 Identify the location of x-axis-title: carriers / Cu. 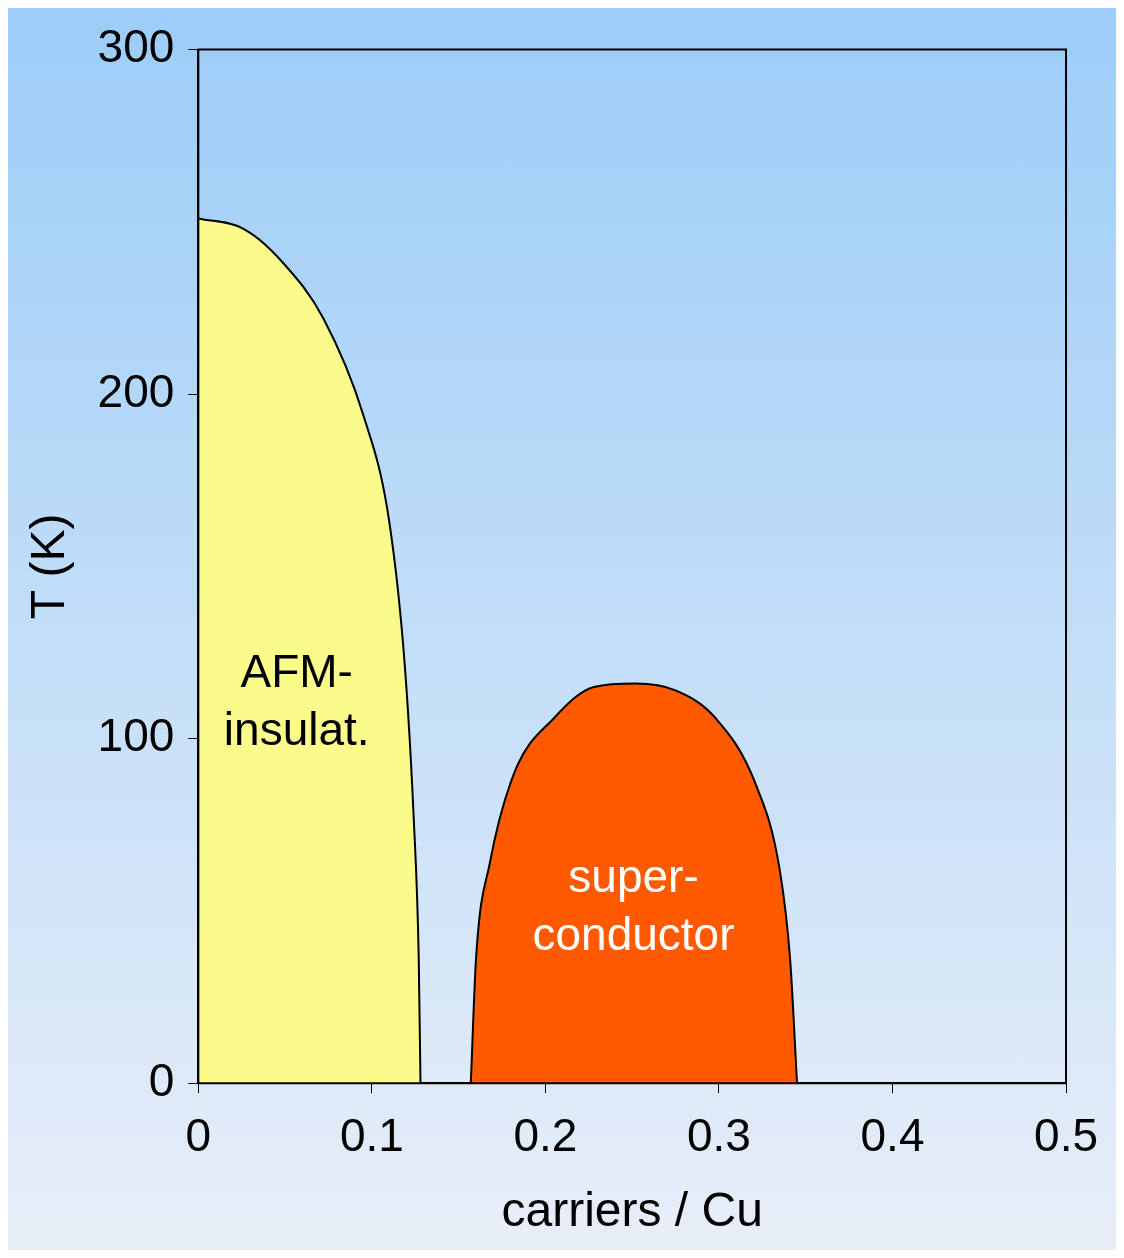
(632, 1210).